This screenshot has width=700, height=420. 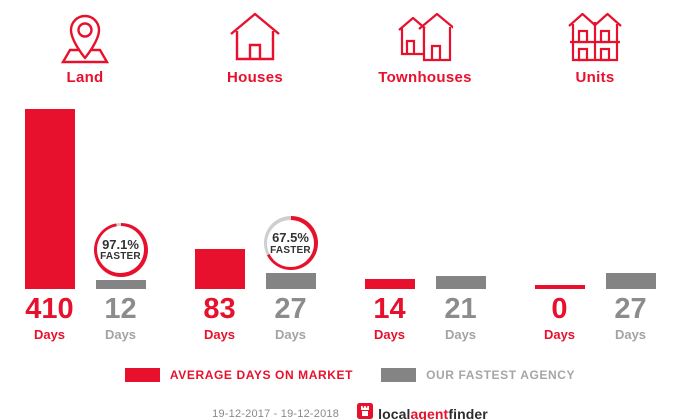 I want to click on logo-mark-icon, so click(x=365, y=411).